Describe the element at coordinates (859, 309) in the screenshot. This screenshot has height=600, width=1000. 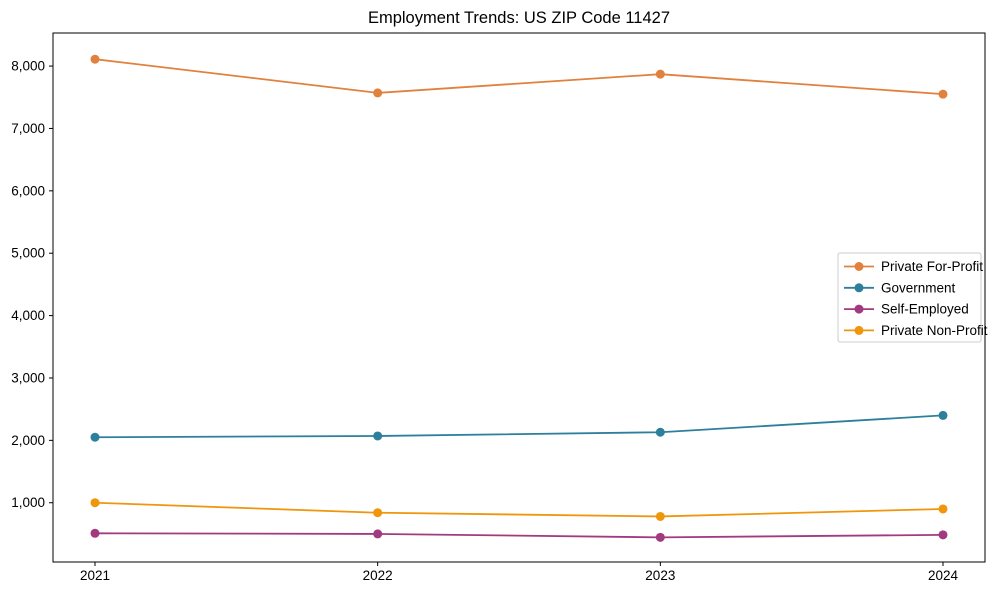
I see `legend-marker-self-employed` at that location.